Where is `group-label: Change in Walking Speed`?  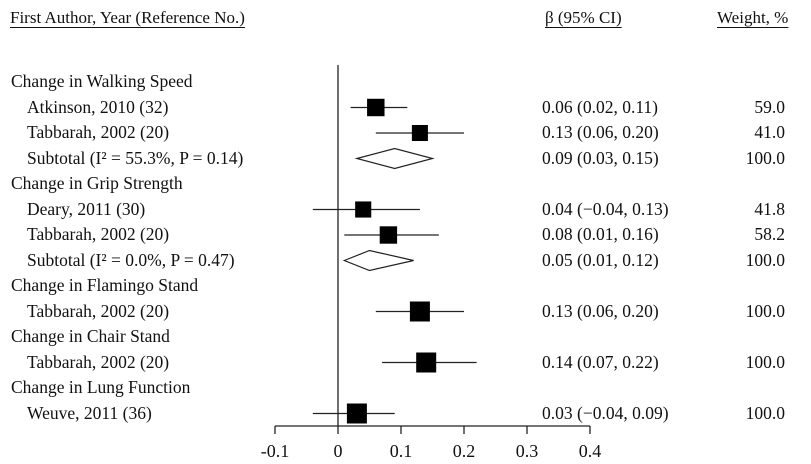
group-label: Change in Walking Speed is located at coordinates (102, 81).